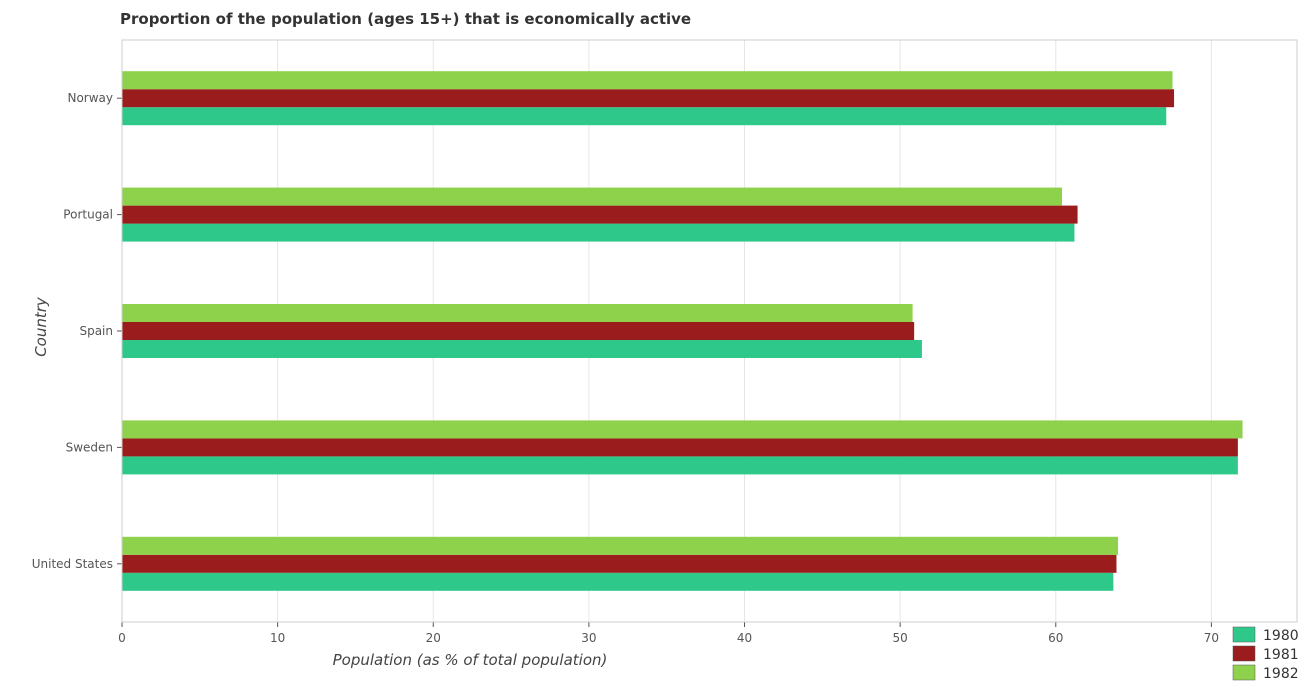 The width and height of the screenshot is (1308, 700). What do you see at coordinates (1211, 638) in the screenshot?
I see `x-tick-label: 70` at bounding box center [1211, 638].